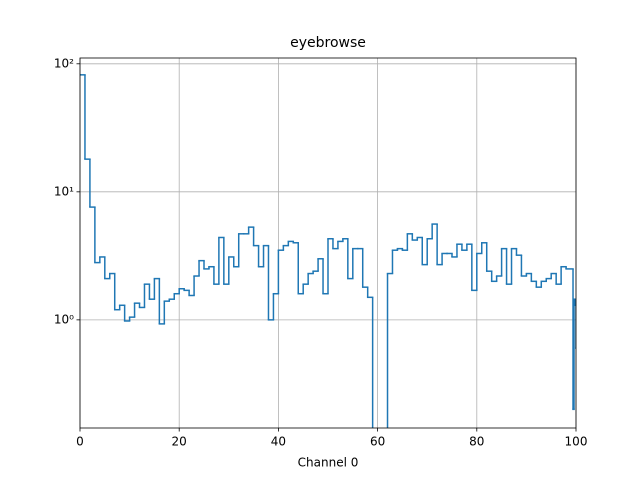 The width and height of the screenshot is (640, 484). I want to click on y-tick-label: 10², so click(64, 63).